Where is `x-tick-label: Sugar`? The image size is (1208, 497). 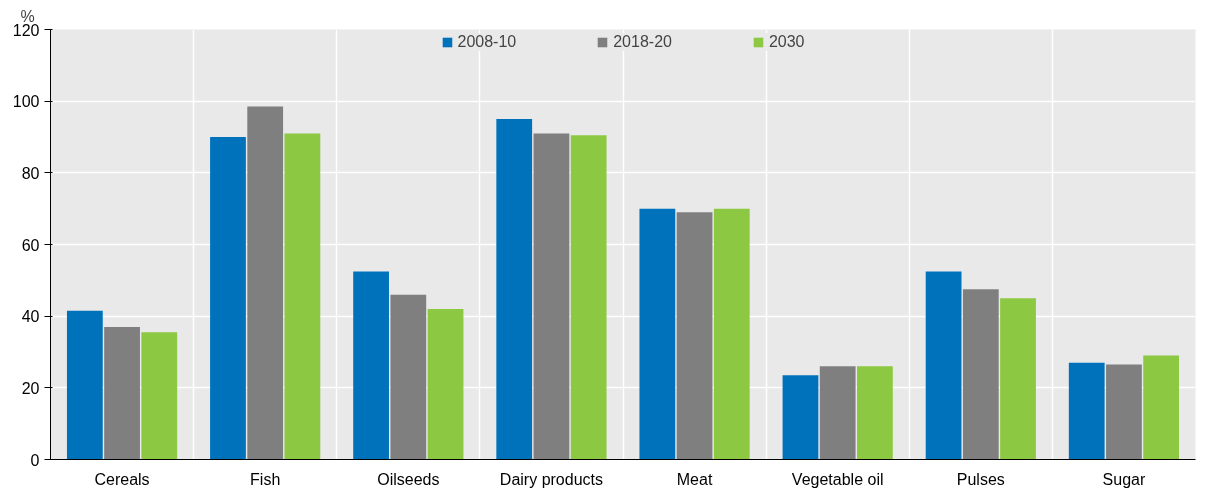
x-tick-label: Sugar is located at coordinates (1124, 479).